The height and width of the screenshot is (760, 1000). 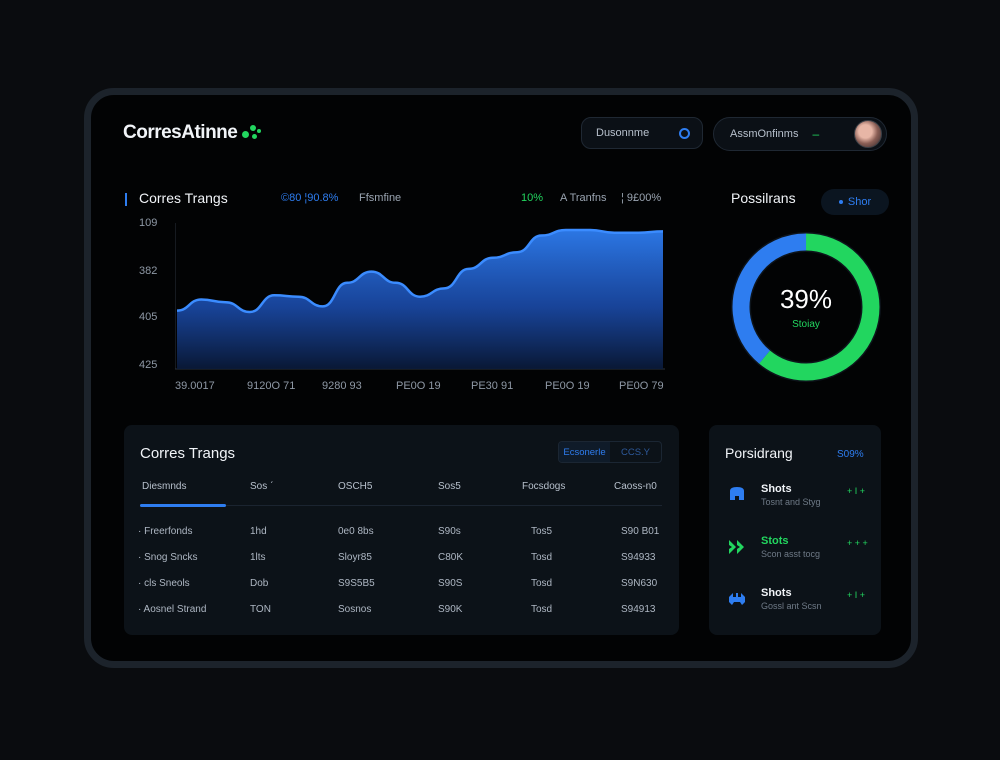 I want to click on chart-stat-d: A Tranfns, so click(x=583, y=198).